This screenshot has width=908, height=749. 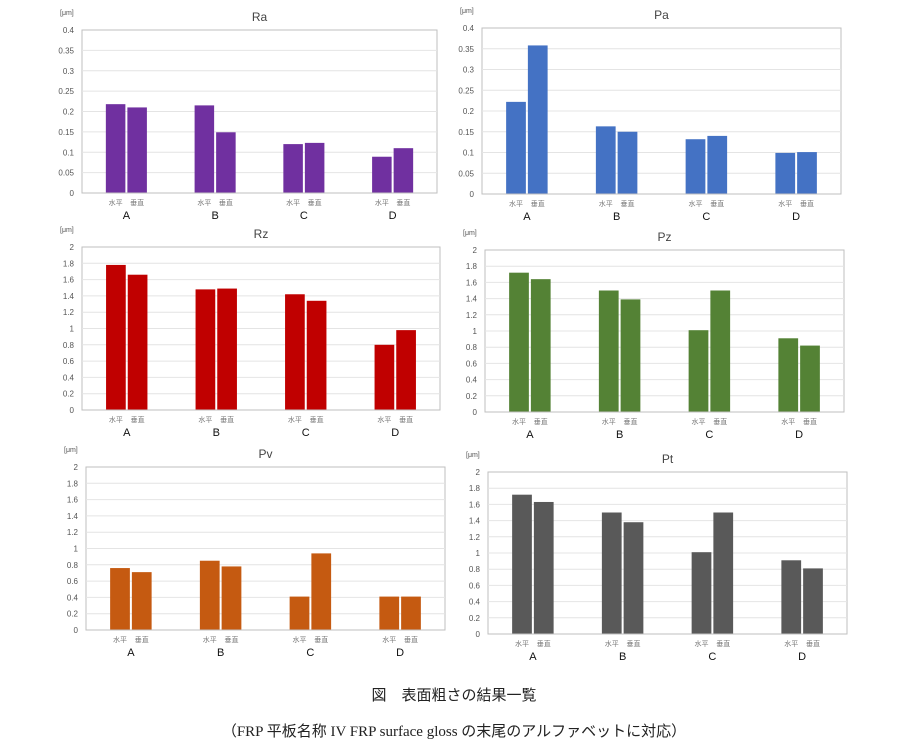 I want to click on chart-title: Rz, so click(x=261, y=234).